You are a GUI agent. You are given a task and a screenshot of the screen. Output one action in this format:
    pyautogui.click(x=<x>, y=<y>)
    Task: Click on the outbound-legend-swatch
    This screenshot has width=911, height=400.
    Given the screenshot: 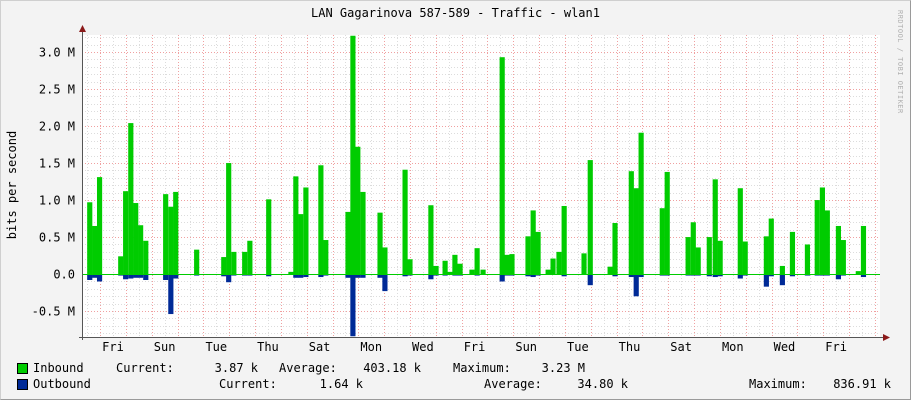 What is the action you would take?
    pyautogui.click(x=22, y=384)
    